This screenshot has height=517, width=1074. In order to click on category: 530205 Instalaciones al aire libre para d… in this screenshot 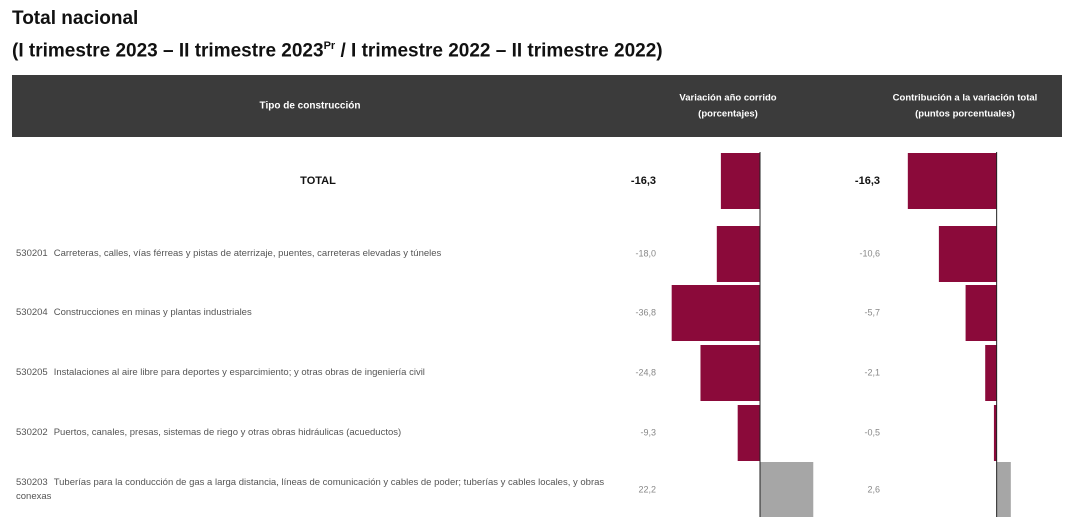, I will do `click(311, 373)`.